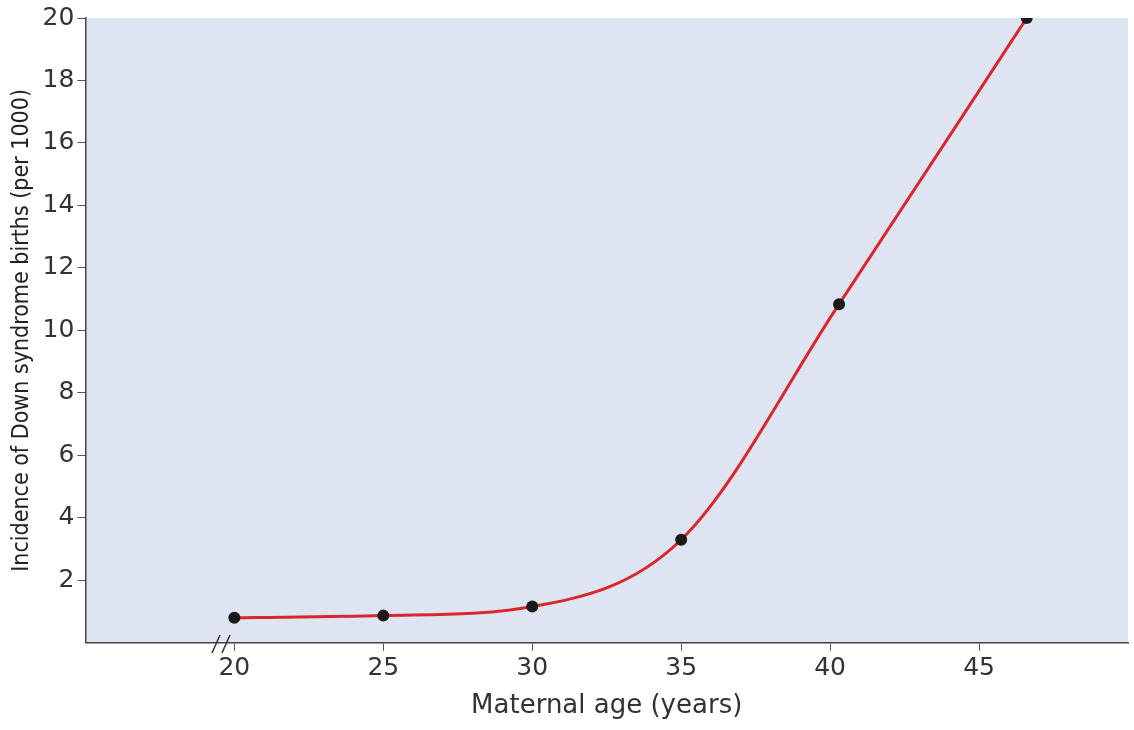  Describe the element at coordinates (383, 667) in the screenshot. I see `x-tick-label: 25` at that location.